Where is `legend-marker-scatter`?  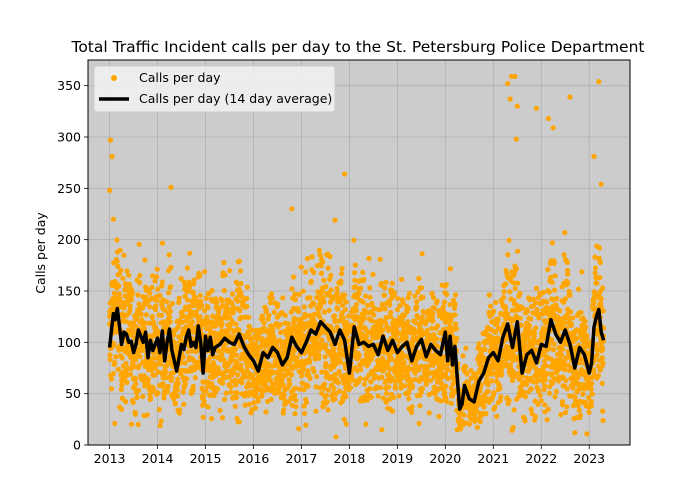
legend-marker-scatter is located at coordinates (114, 78).